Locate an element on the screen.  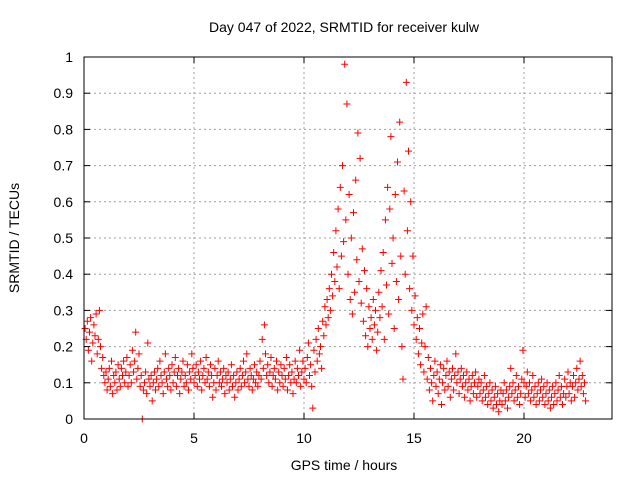
y-tick-label: 0.2 is located at coordinates (64, 347).